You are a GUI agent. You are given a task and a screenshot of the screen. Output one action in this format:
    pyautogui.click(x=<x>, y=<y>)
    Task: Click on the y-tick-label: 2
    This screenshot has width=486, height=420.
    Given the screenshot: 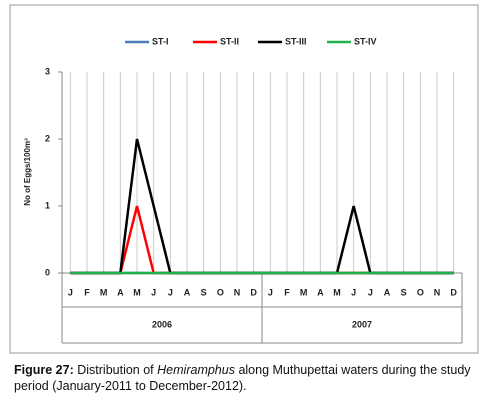 What is the action you would take?
    pyautogui.click(x=47, y=138)
    